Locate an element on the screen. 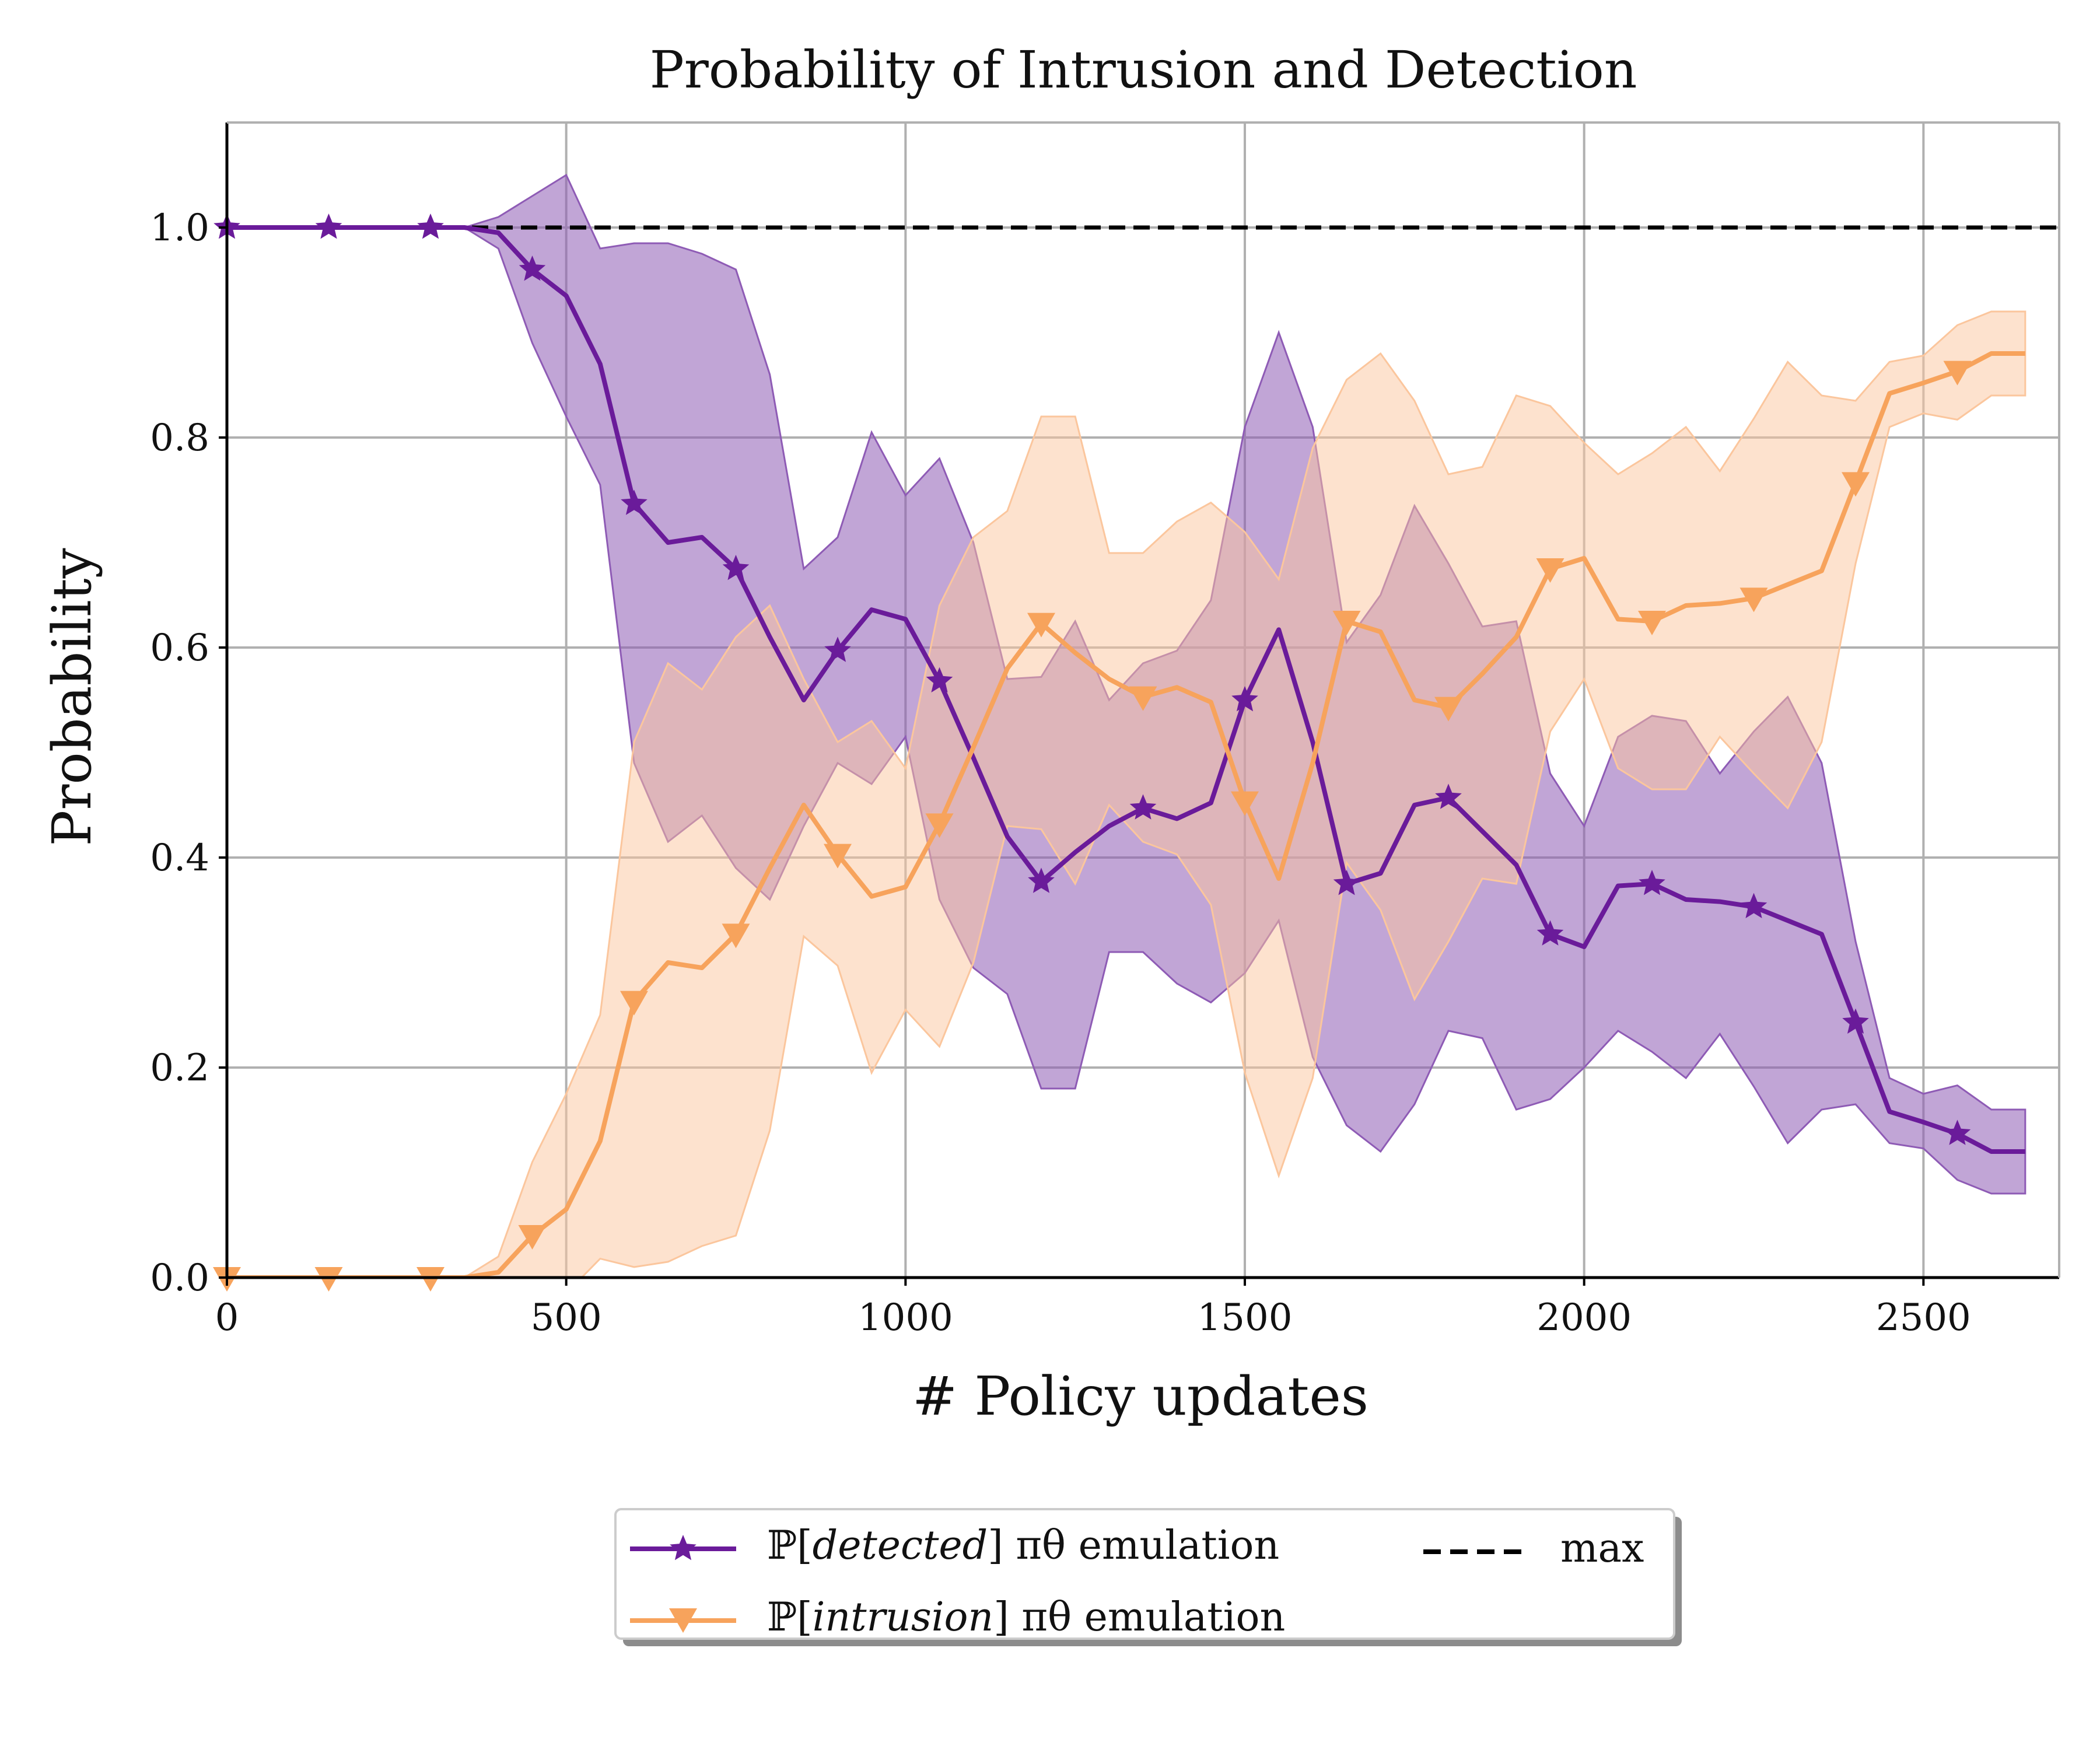 The height and width of the screenshot is (1753, 2100). legend-label-intrusion-suffix: ] πθ emulation is located at coordinates (1139, 1617).